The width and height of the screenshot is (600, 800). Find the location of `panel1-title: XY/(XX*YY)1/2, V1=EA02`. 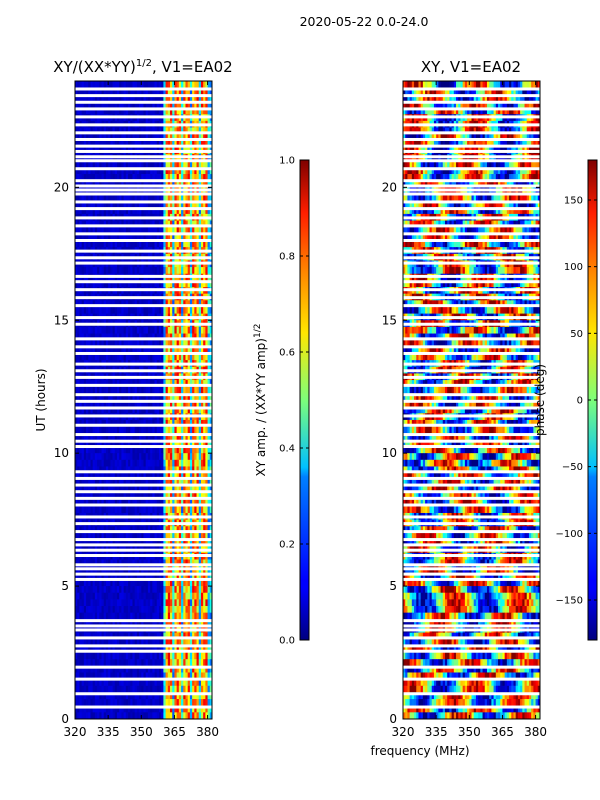

panel1-title: XY/(XX*YY)1/2, V1=EA02 is located at coordinates (142, 67).